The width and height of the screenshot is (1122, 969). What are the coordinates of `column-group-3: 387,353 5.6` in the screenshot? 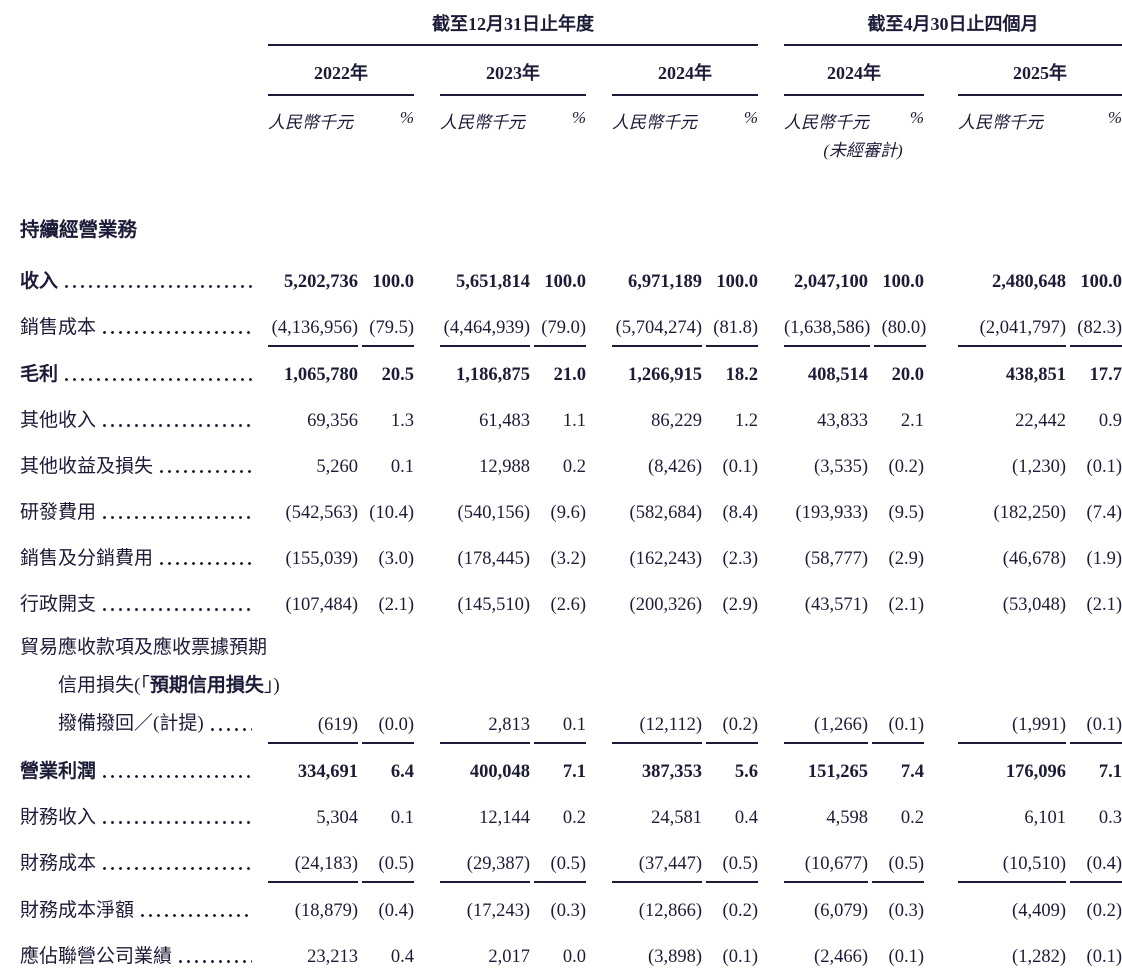 It's located at (685, 772).